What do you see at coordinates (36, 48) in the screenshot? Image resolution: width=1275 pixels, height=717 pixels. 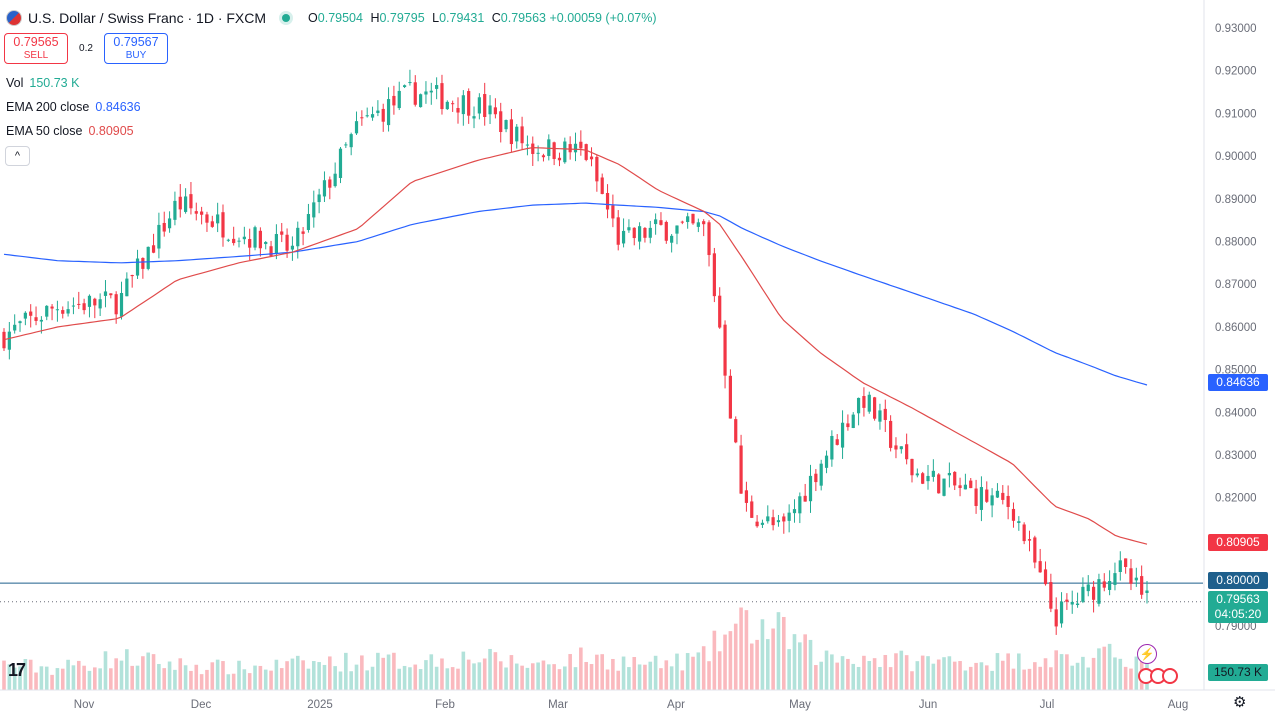 I see `sell-button: 0.79565 SELL` at bounding box center [36, 48].